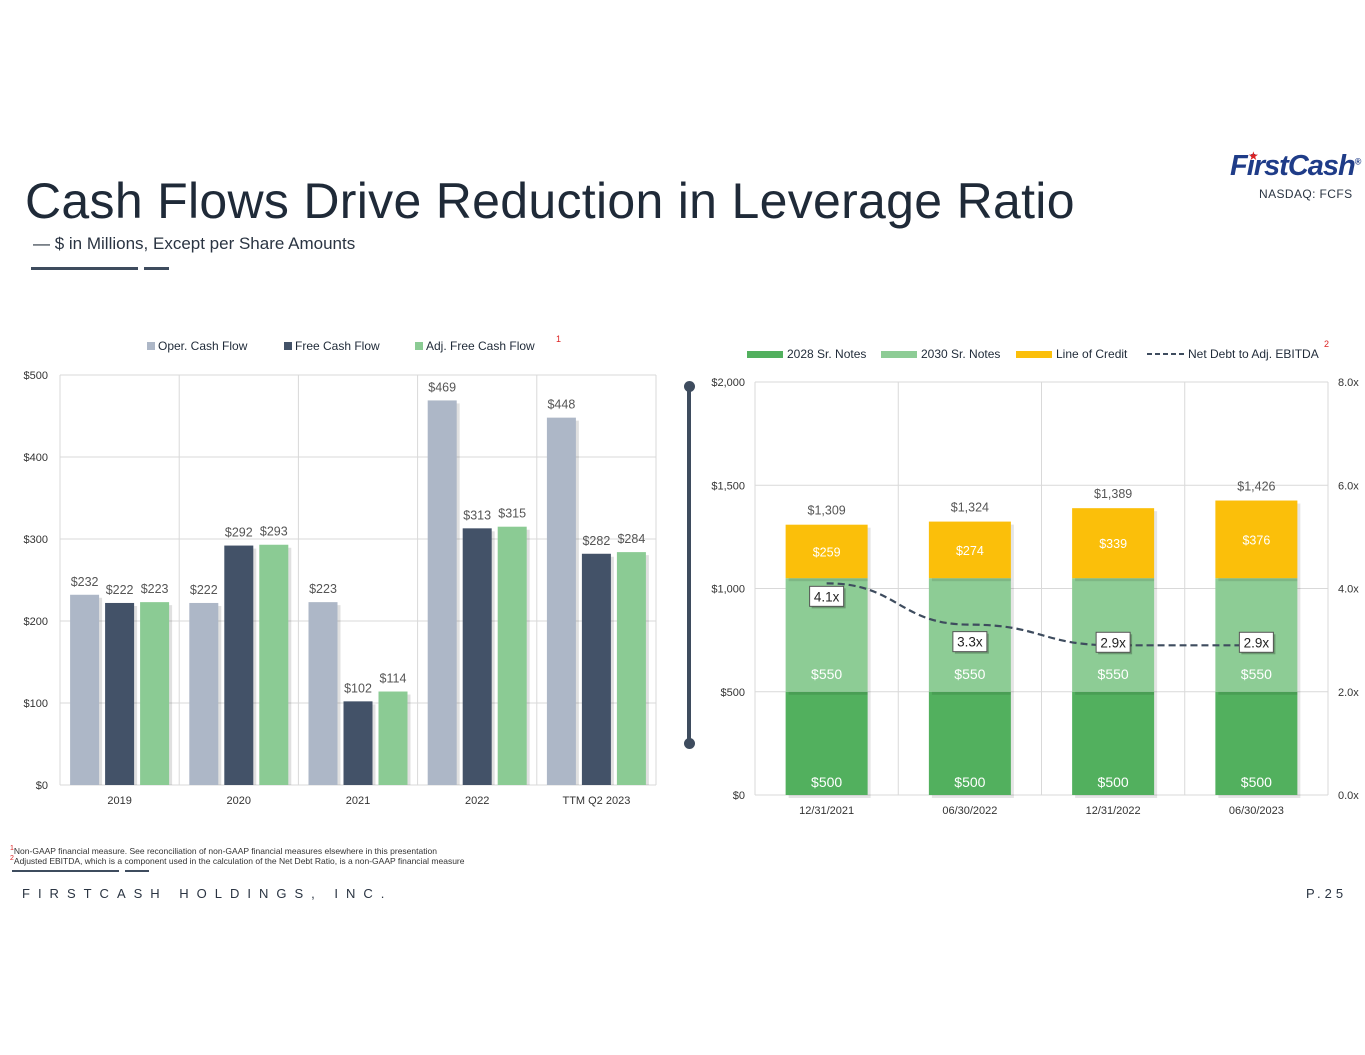 This screenshot has width=1365, height=1055. I want to click on footer-rule-long, so click(65, 871).